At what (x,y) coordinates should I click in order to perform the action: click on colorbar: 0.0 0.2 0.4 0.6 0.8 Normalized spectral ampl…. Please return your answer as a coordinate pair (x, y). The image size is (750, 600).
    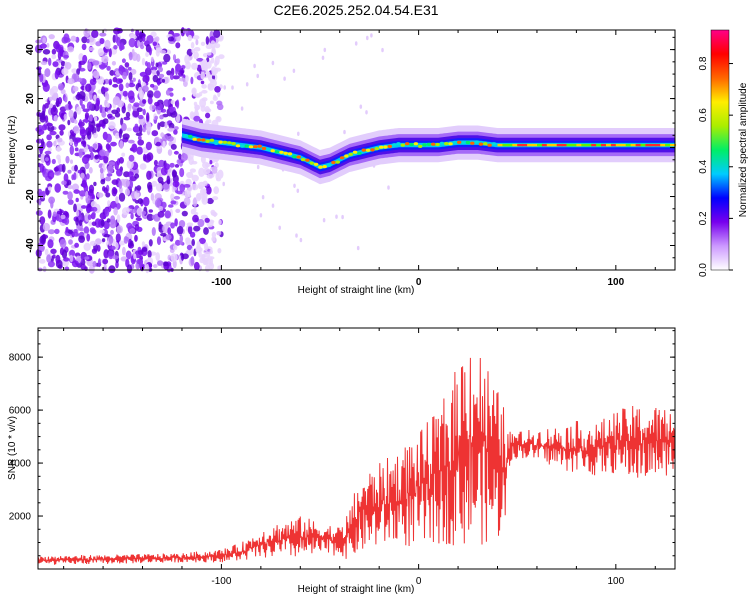
    Looking at the image, I should click on (723, 153).